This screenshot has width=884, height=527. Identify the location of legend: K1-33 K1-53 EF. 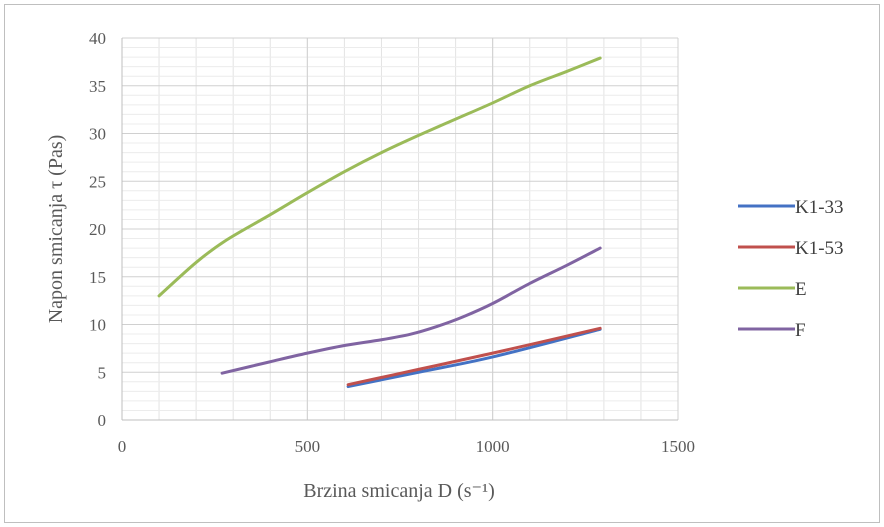
(791, 269).